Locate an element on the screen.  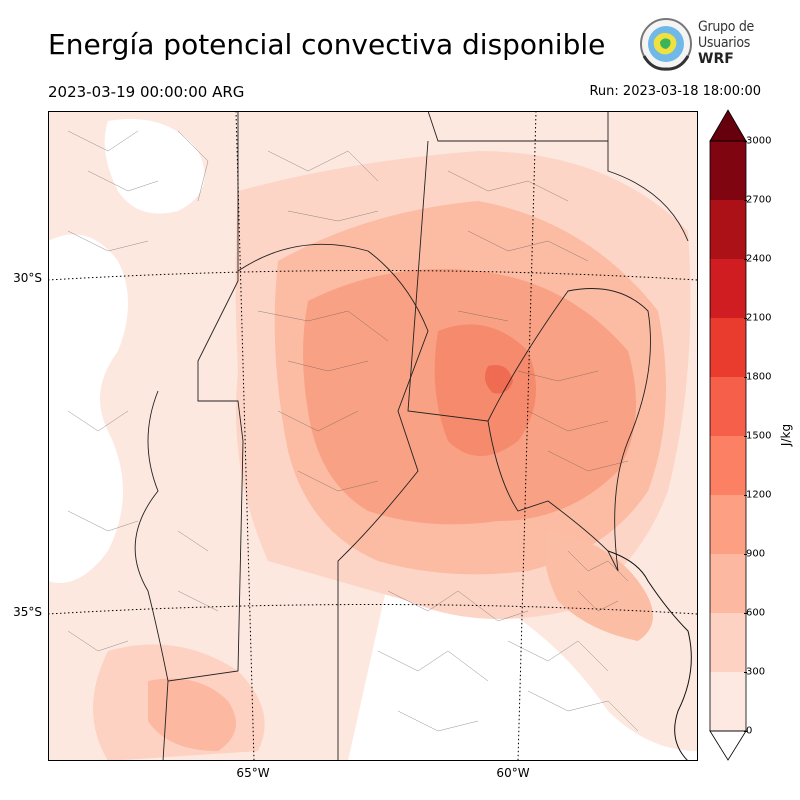
colorbar-over-arrow is located at coordinates (728, 125).